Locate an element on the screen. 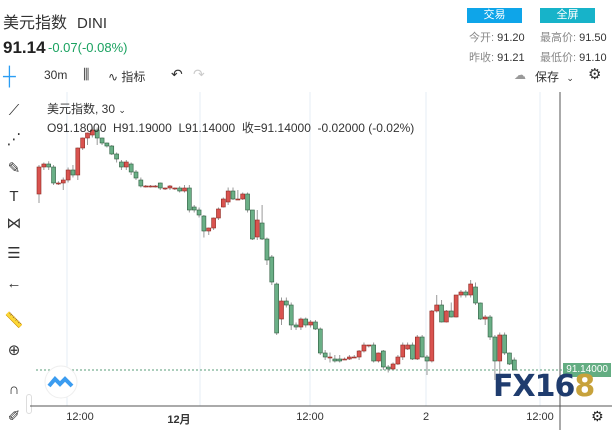  forecast-icon: ☰ is located at coordinates (14, 253).